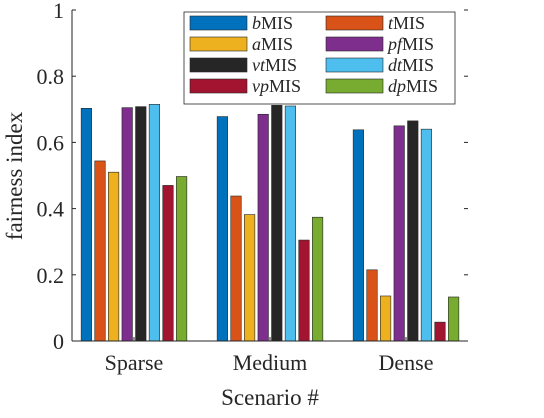 Image resolution: width=544 pixels, height=418 pixels. I want to click on legend-swatch-vtMIS, so click(218, 65).